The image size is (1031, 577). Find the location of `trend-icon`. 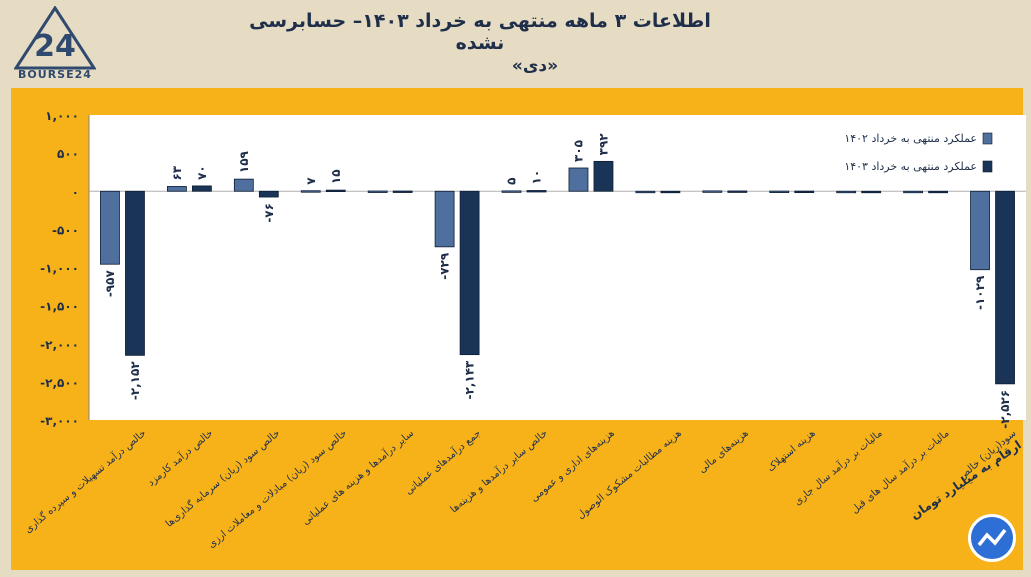

trend-icon is located at coordinates (992, 537).